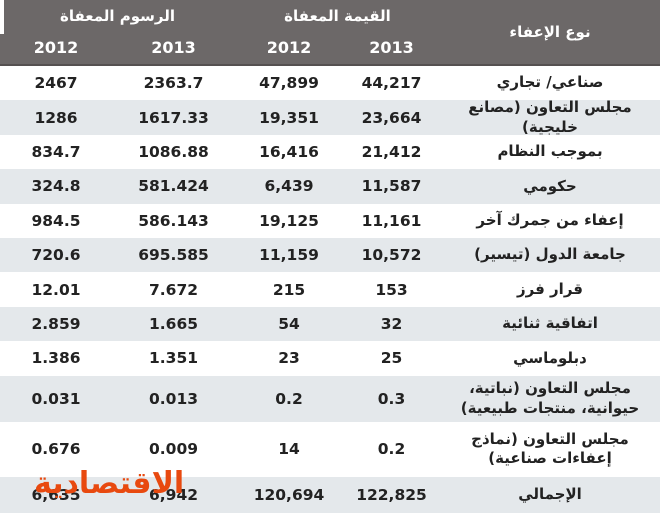 The image size is (660, 517). Describe the element at coordinates (550, 117) in the screenshot. I see `row-label: مجلس التعاون (مصانع خليجية)` at that location.